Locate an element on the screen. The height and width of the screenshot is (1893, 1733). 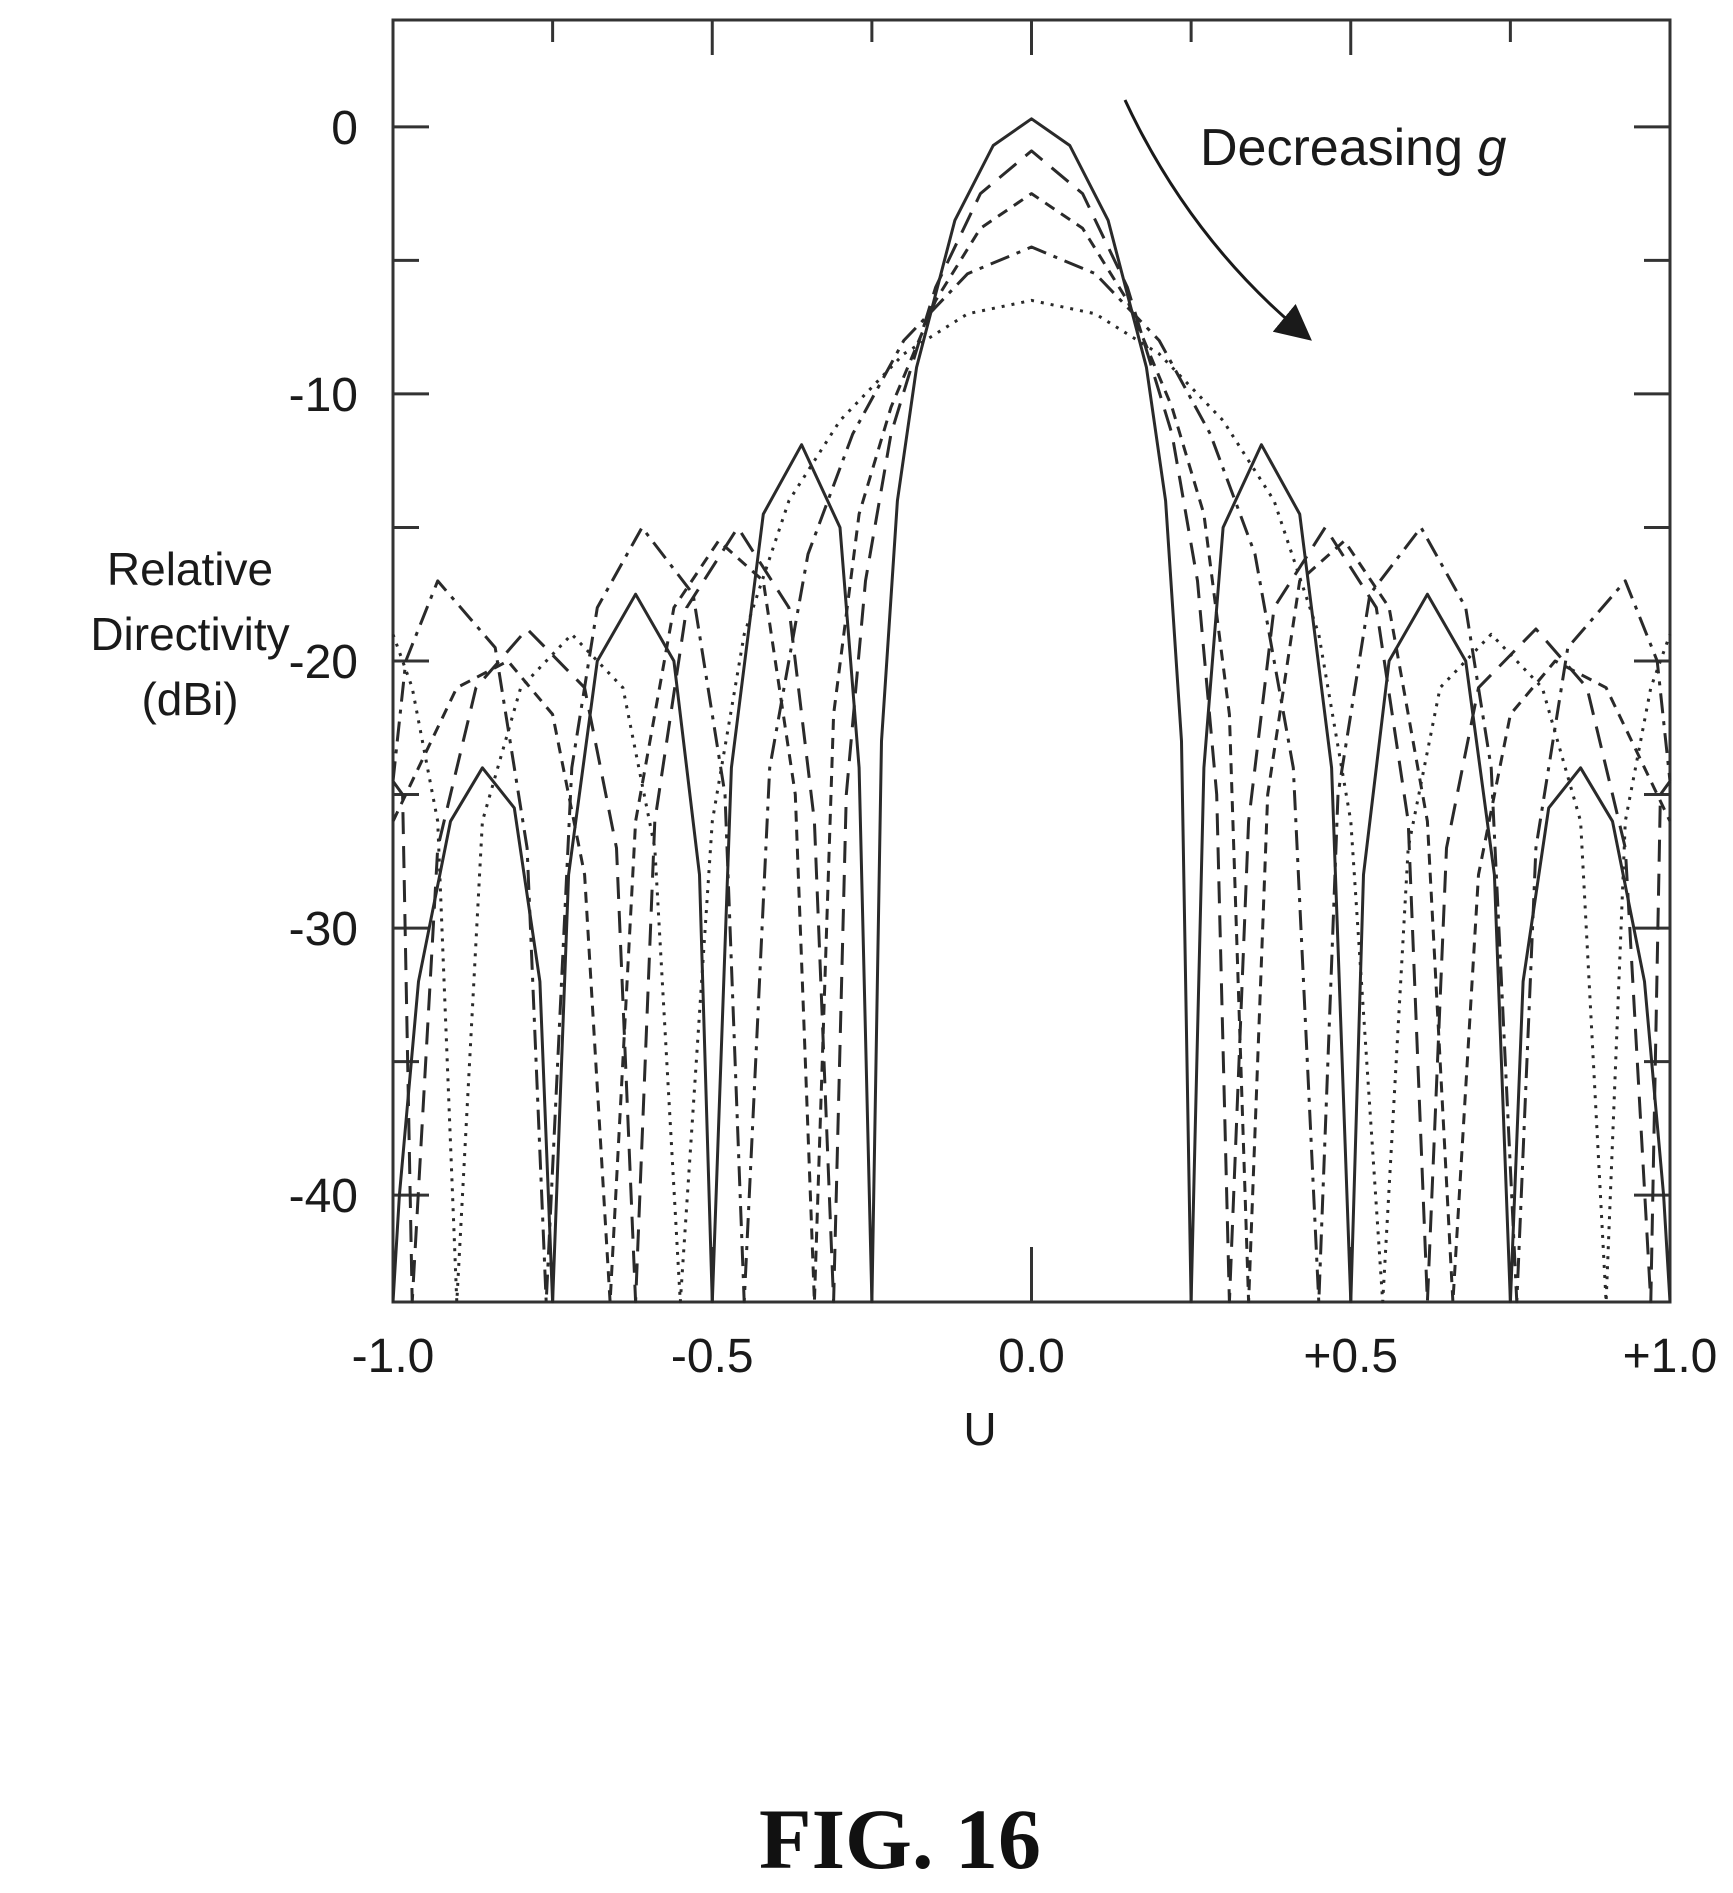
figure-caption: FIG. 16 is located at coordinates (900, 1839).